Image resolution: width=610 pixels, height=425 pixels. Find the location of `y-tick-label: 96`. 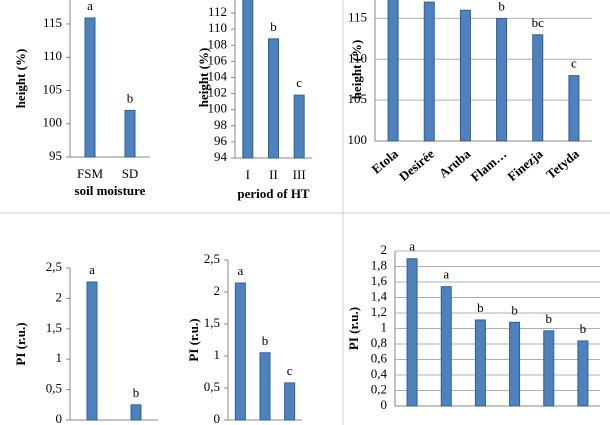

y-tick-label: 96 is located at coordinates (221, 140).